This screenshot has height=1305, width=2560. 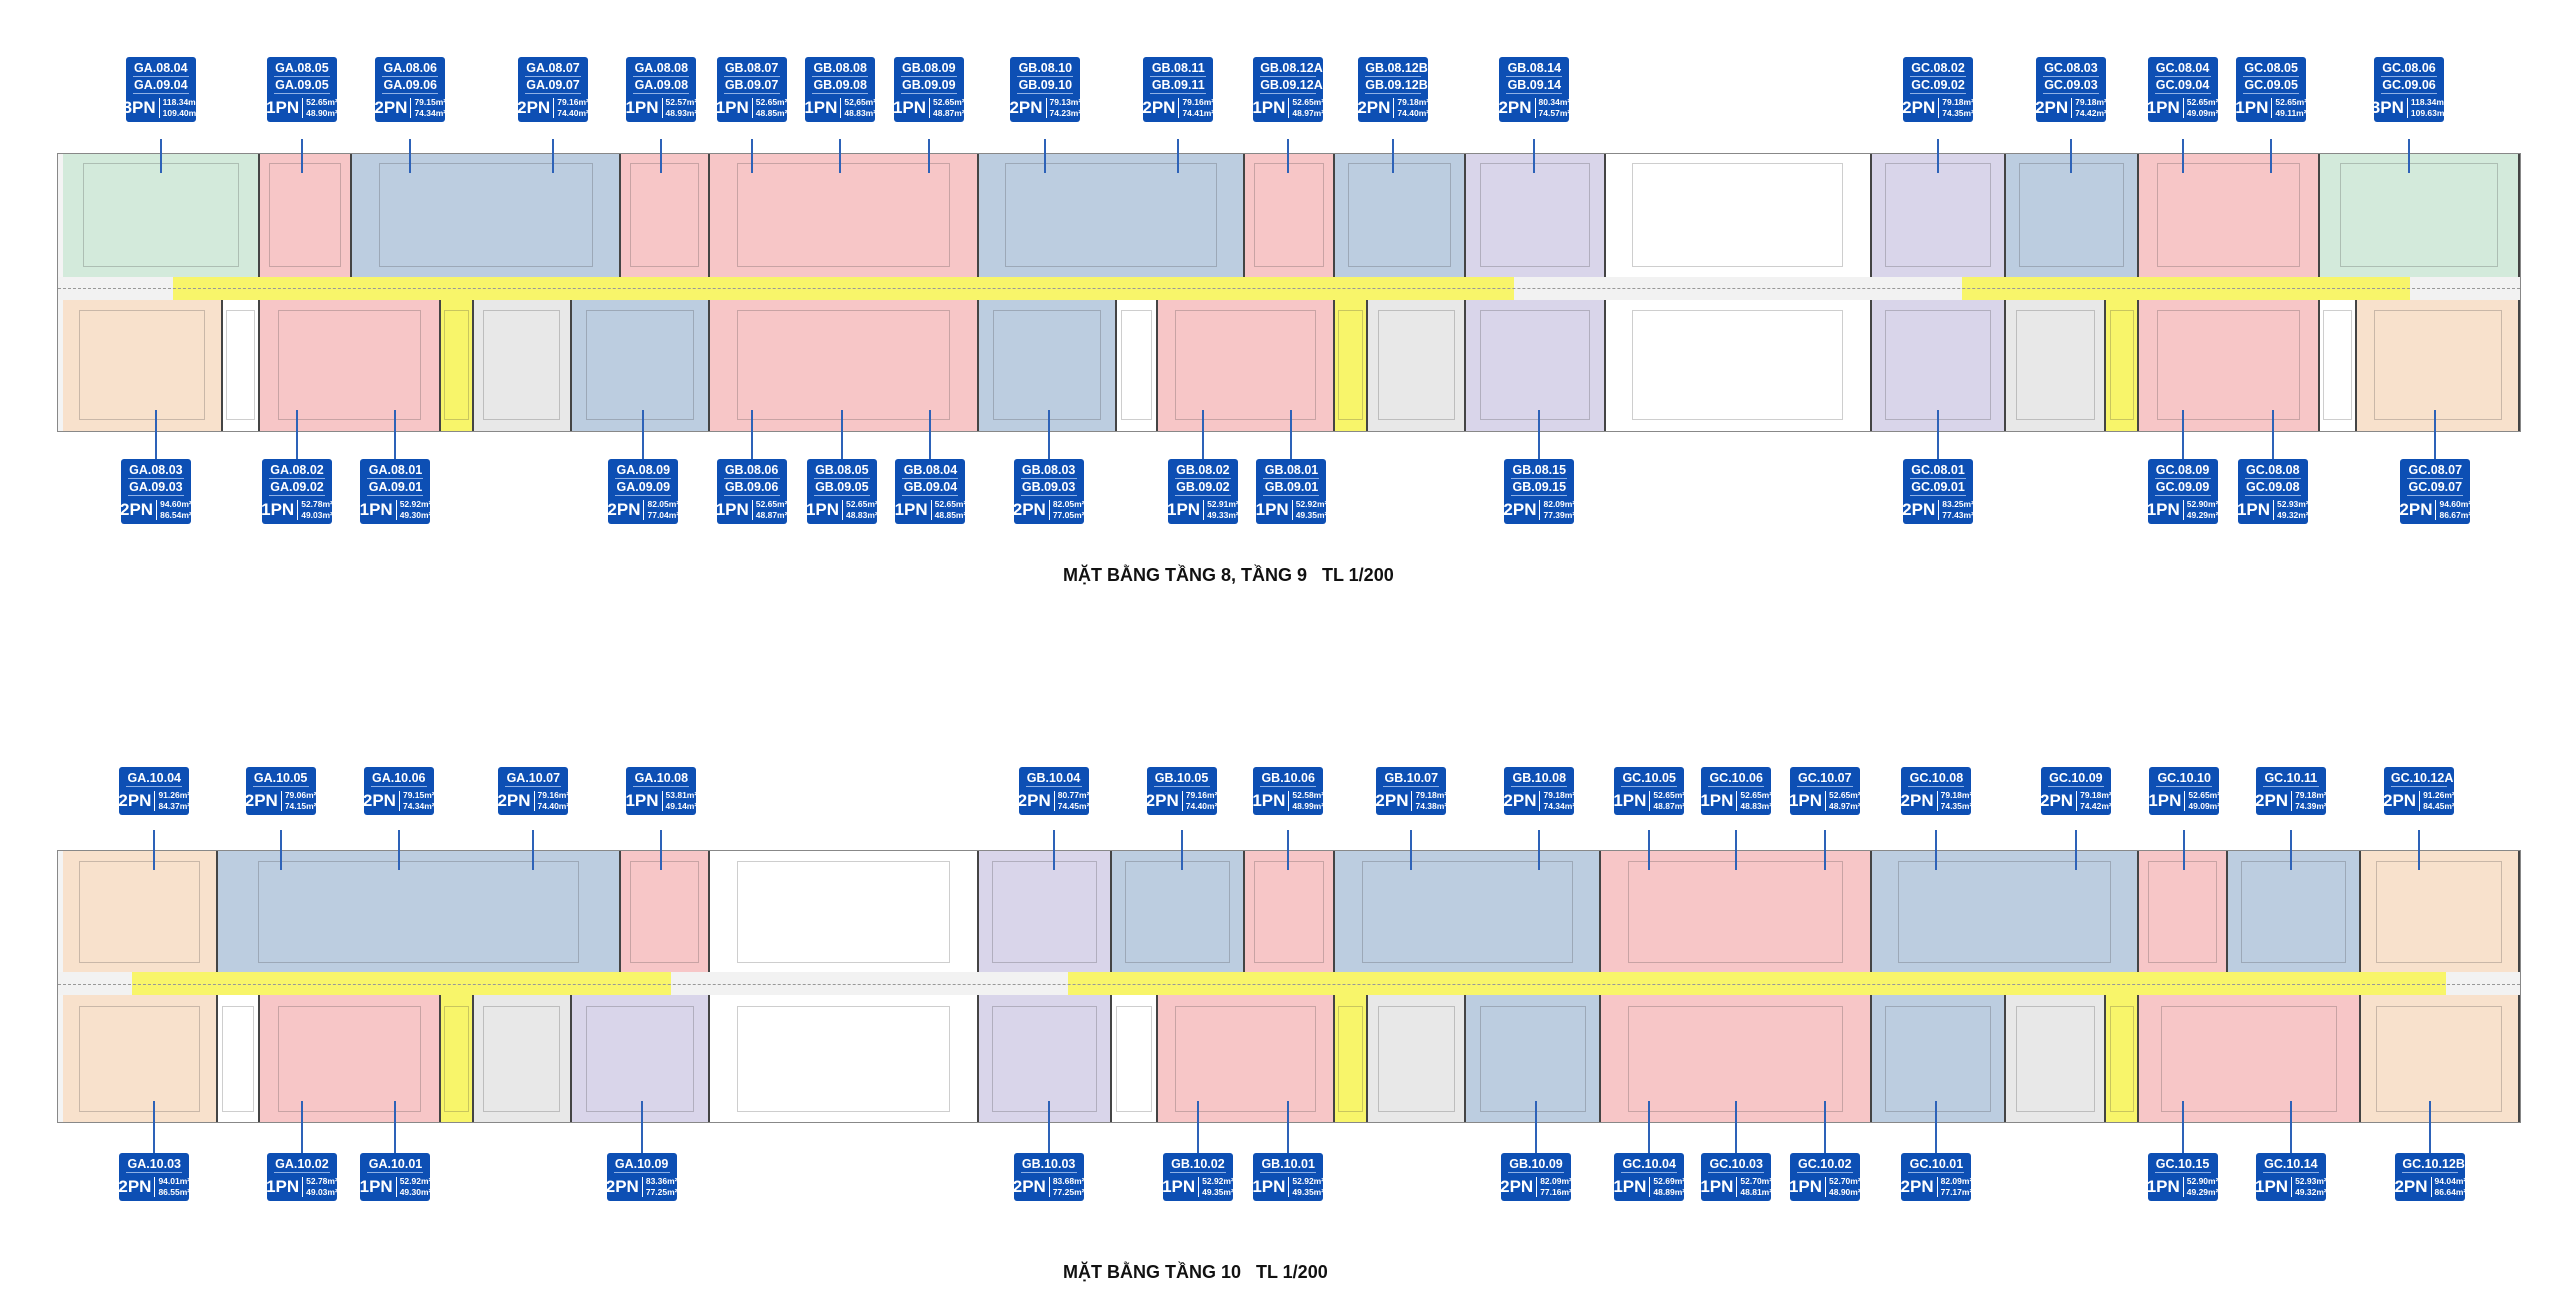 I want to click on unit-code: GC.08.06, so click(x=2409, y=69).